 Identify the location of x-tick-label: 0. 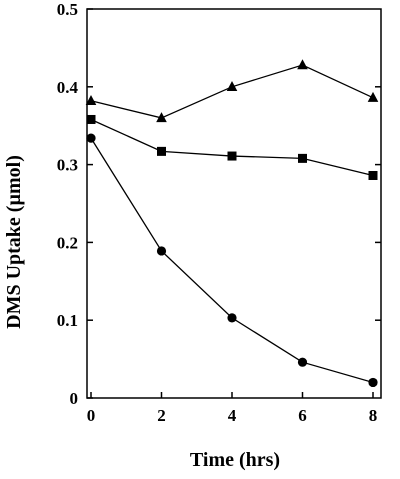
(91, 415).